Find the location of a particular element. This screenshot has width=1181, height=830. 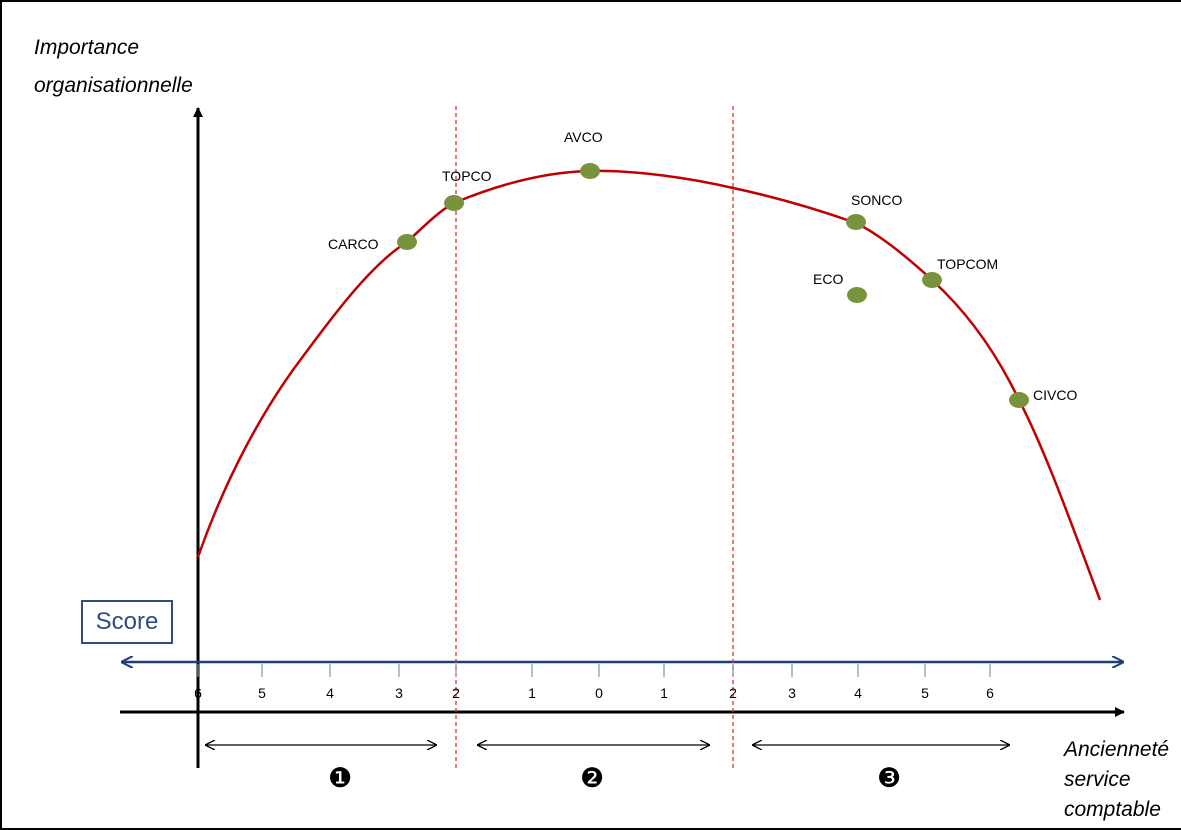

score-tick-marks is located at coordinates (594, 670).